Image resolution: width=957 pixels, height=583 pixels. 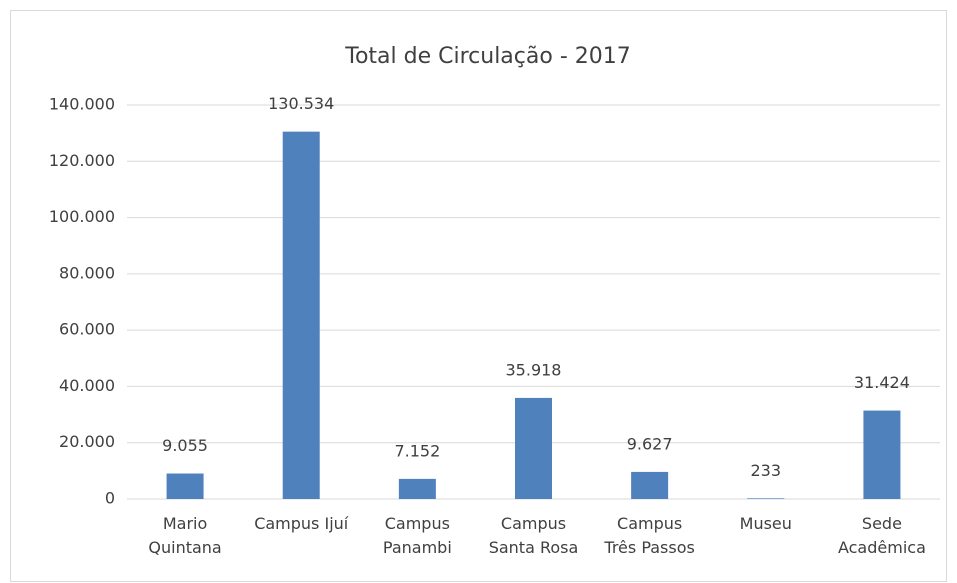 What do you see at coordinates (185, 535) in the screenshot?
I see `x-tick-label: Mario Quintana` at bounding box center [185, 535].